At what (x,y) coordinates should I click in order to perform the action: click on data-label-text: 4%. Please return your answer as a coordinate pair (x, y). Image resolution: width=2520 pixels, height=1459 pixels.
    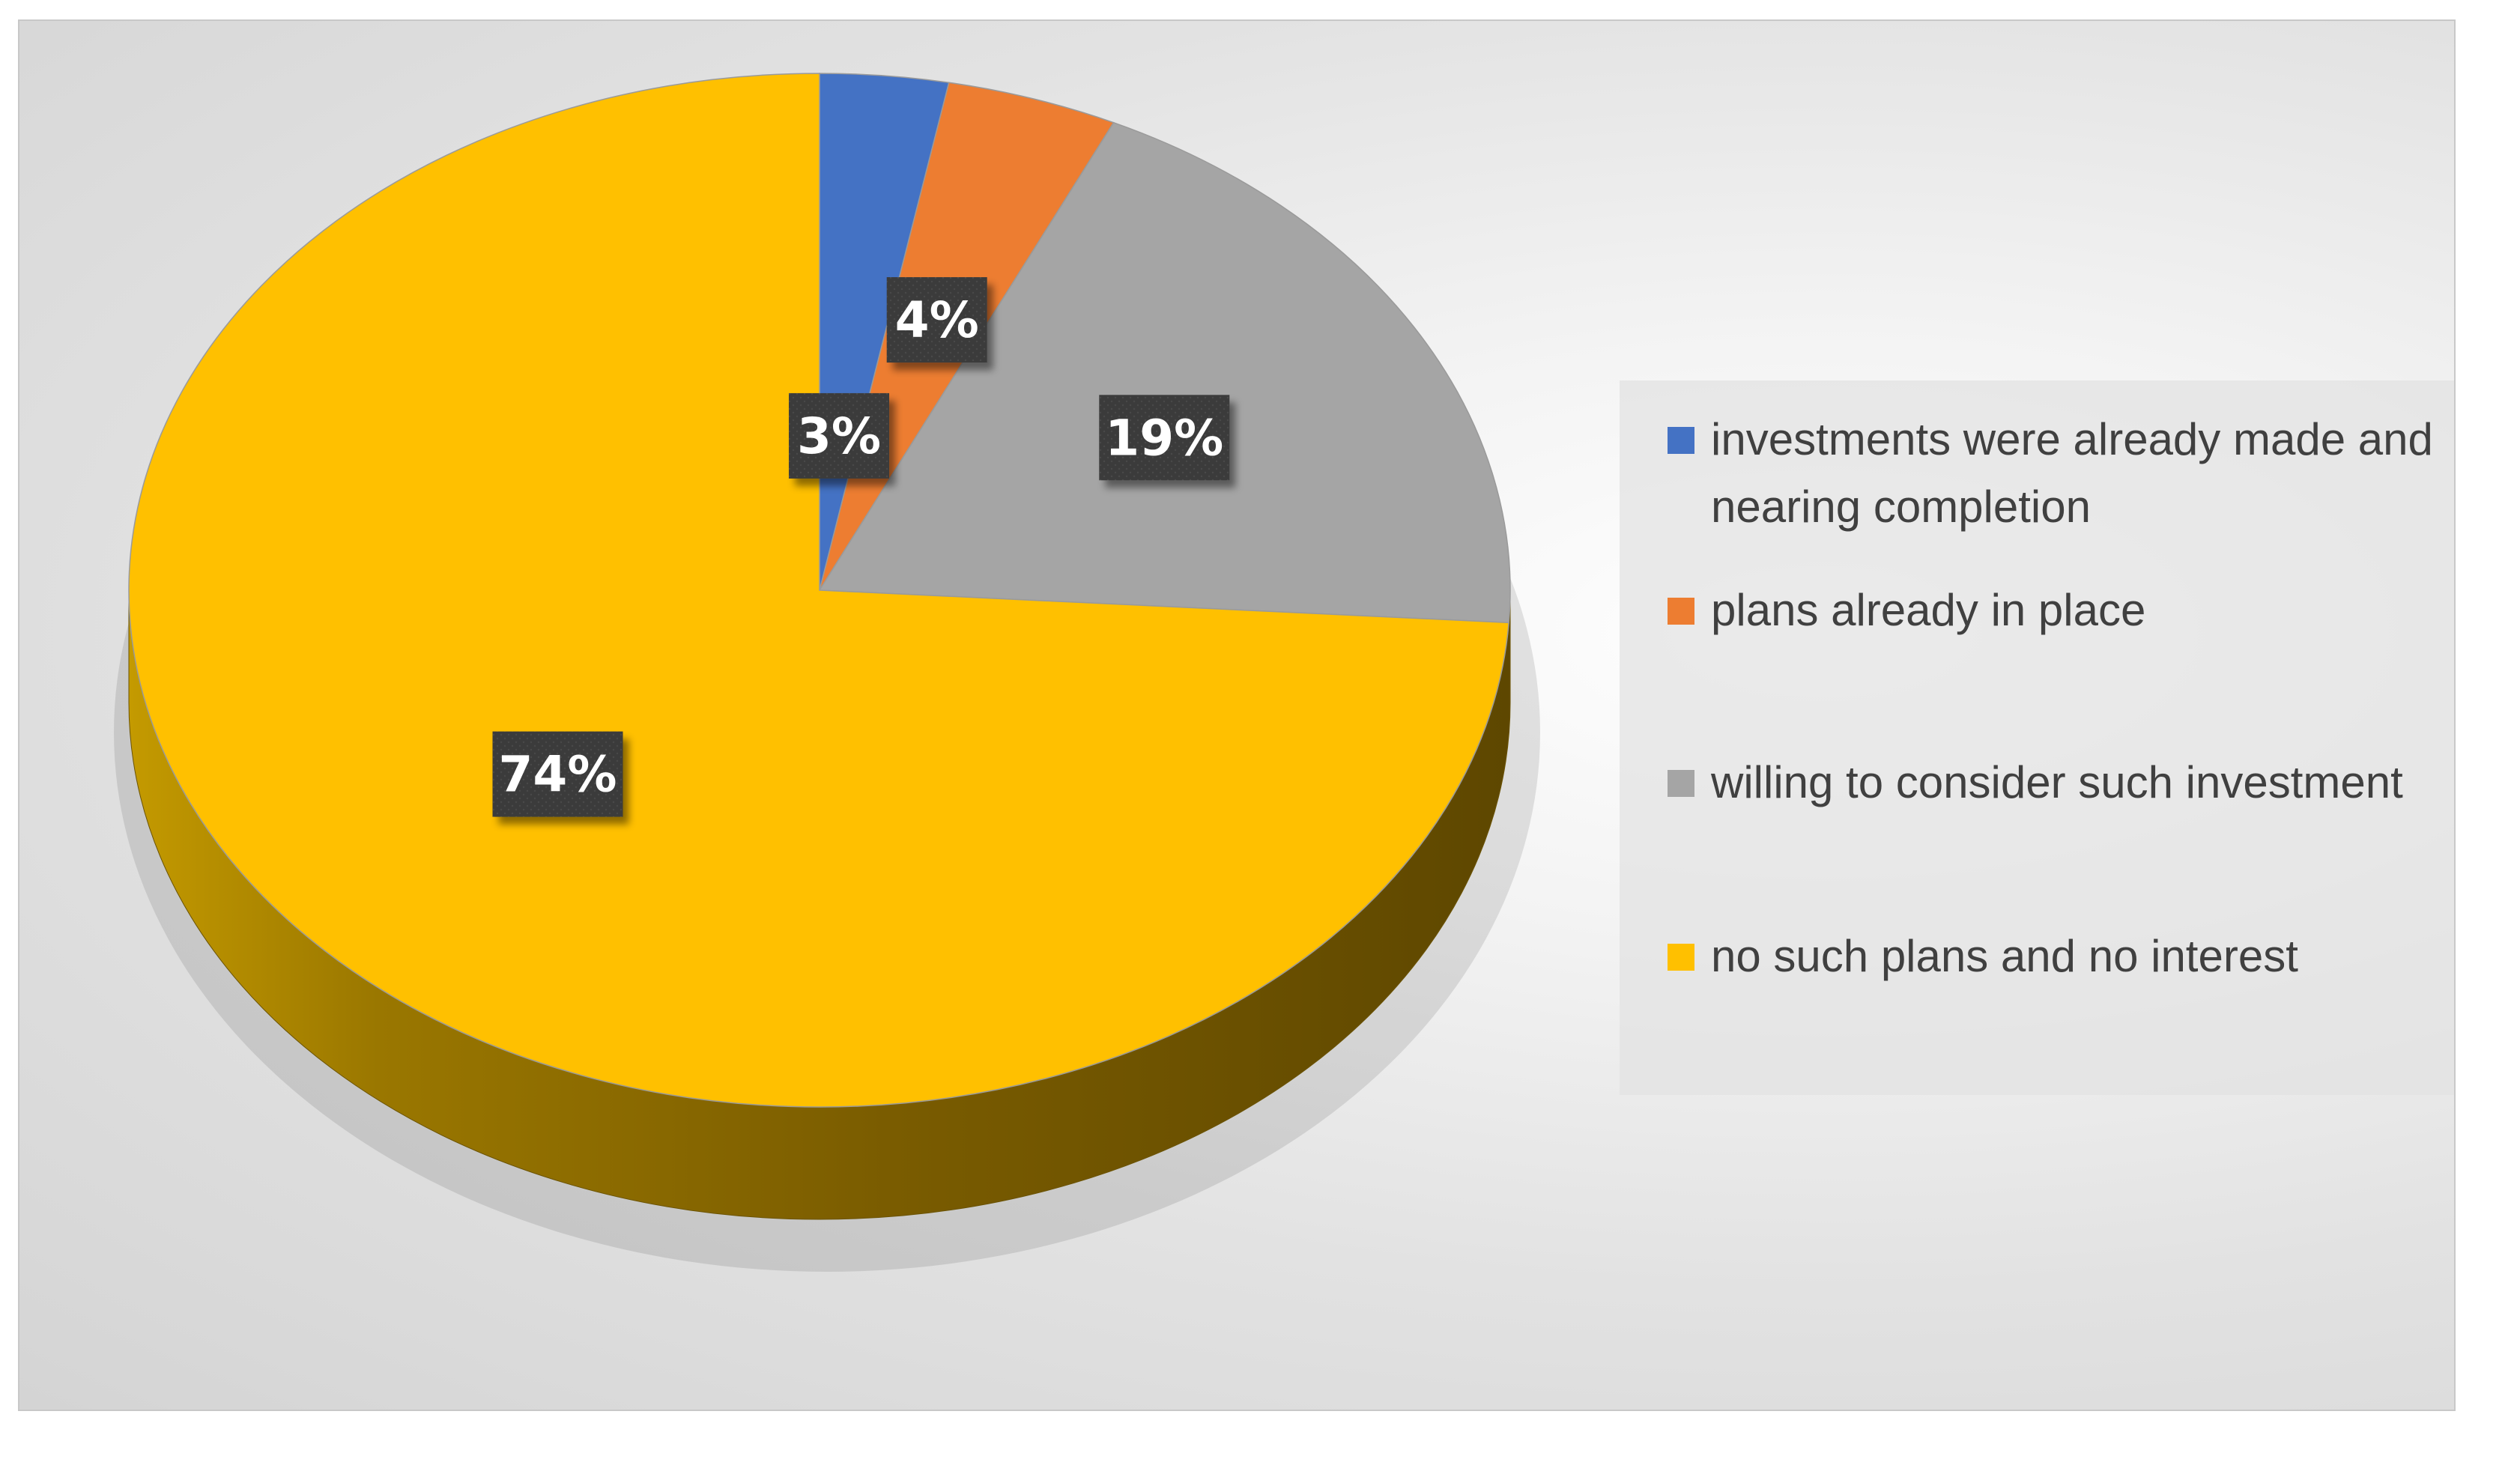
    Looking at the image, I should click on (937, 320).